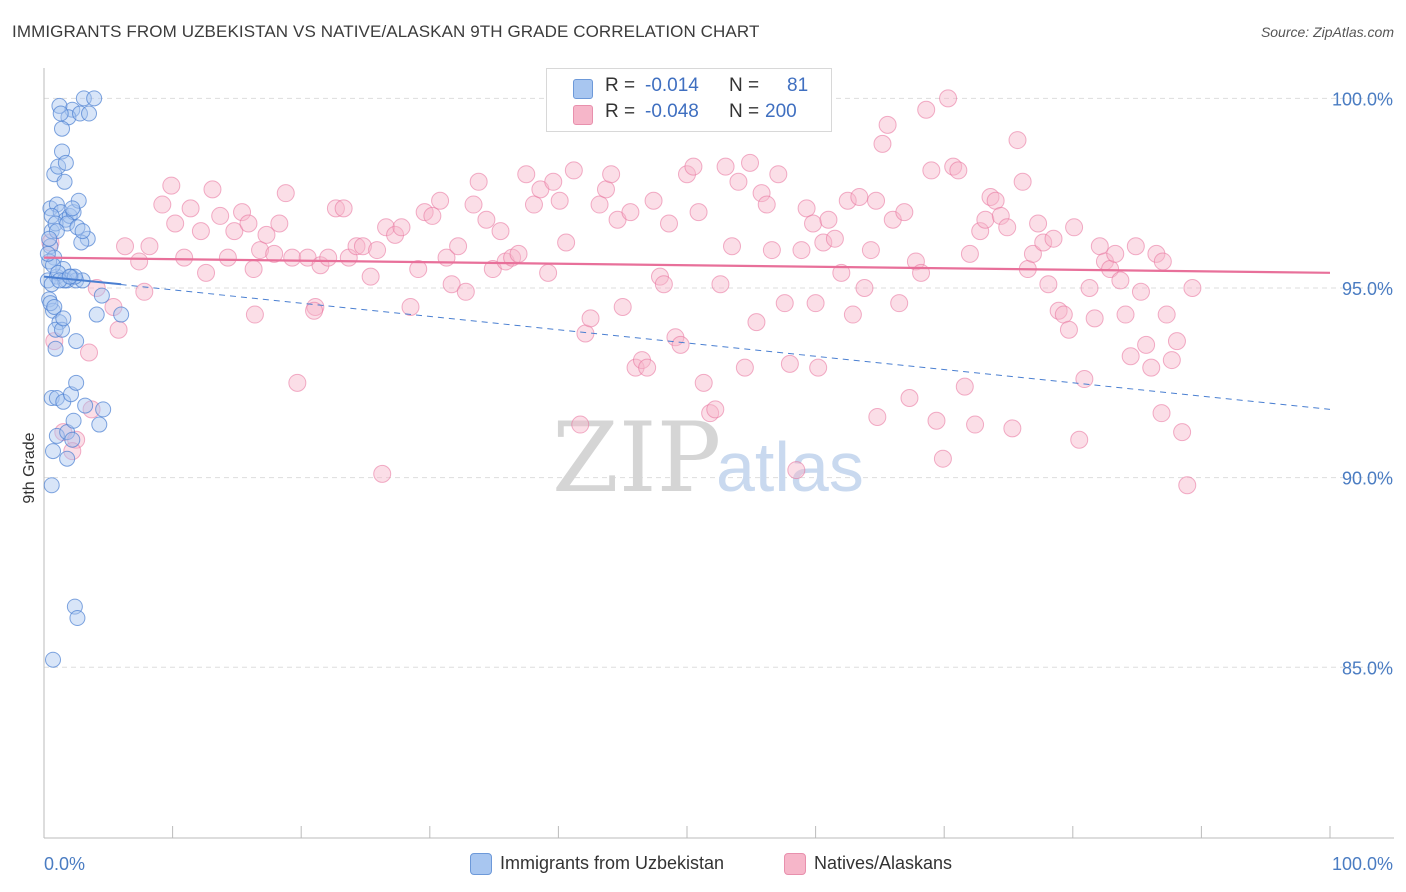 The height and width of the screenshot is (892, 1406). Describe the element at coordinates (708, 458) in the screenshot. I see `watermark: ZIP atlas` at that location.